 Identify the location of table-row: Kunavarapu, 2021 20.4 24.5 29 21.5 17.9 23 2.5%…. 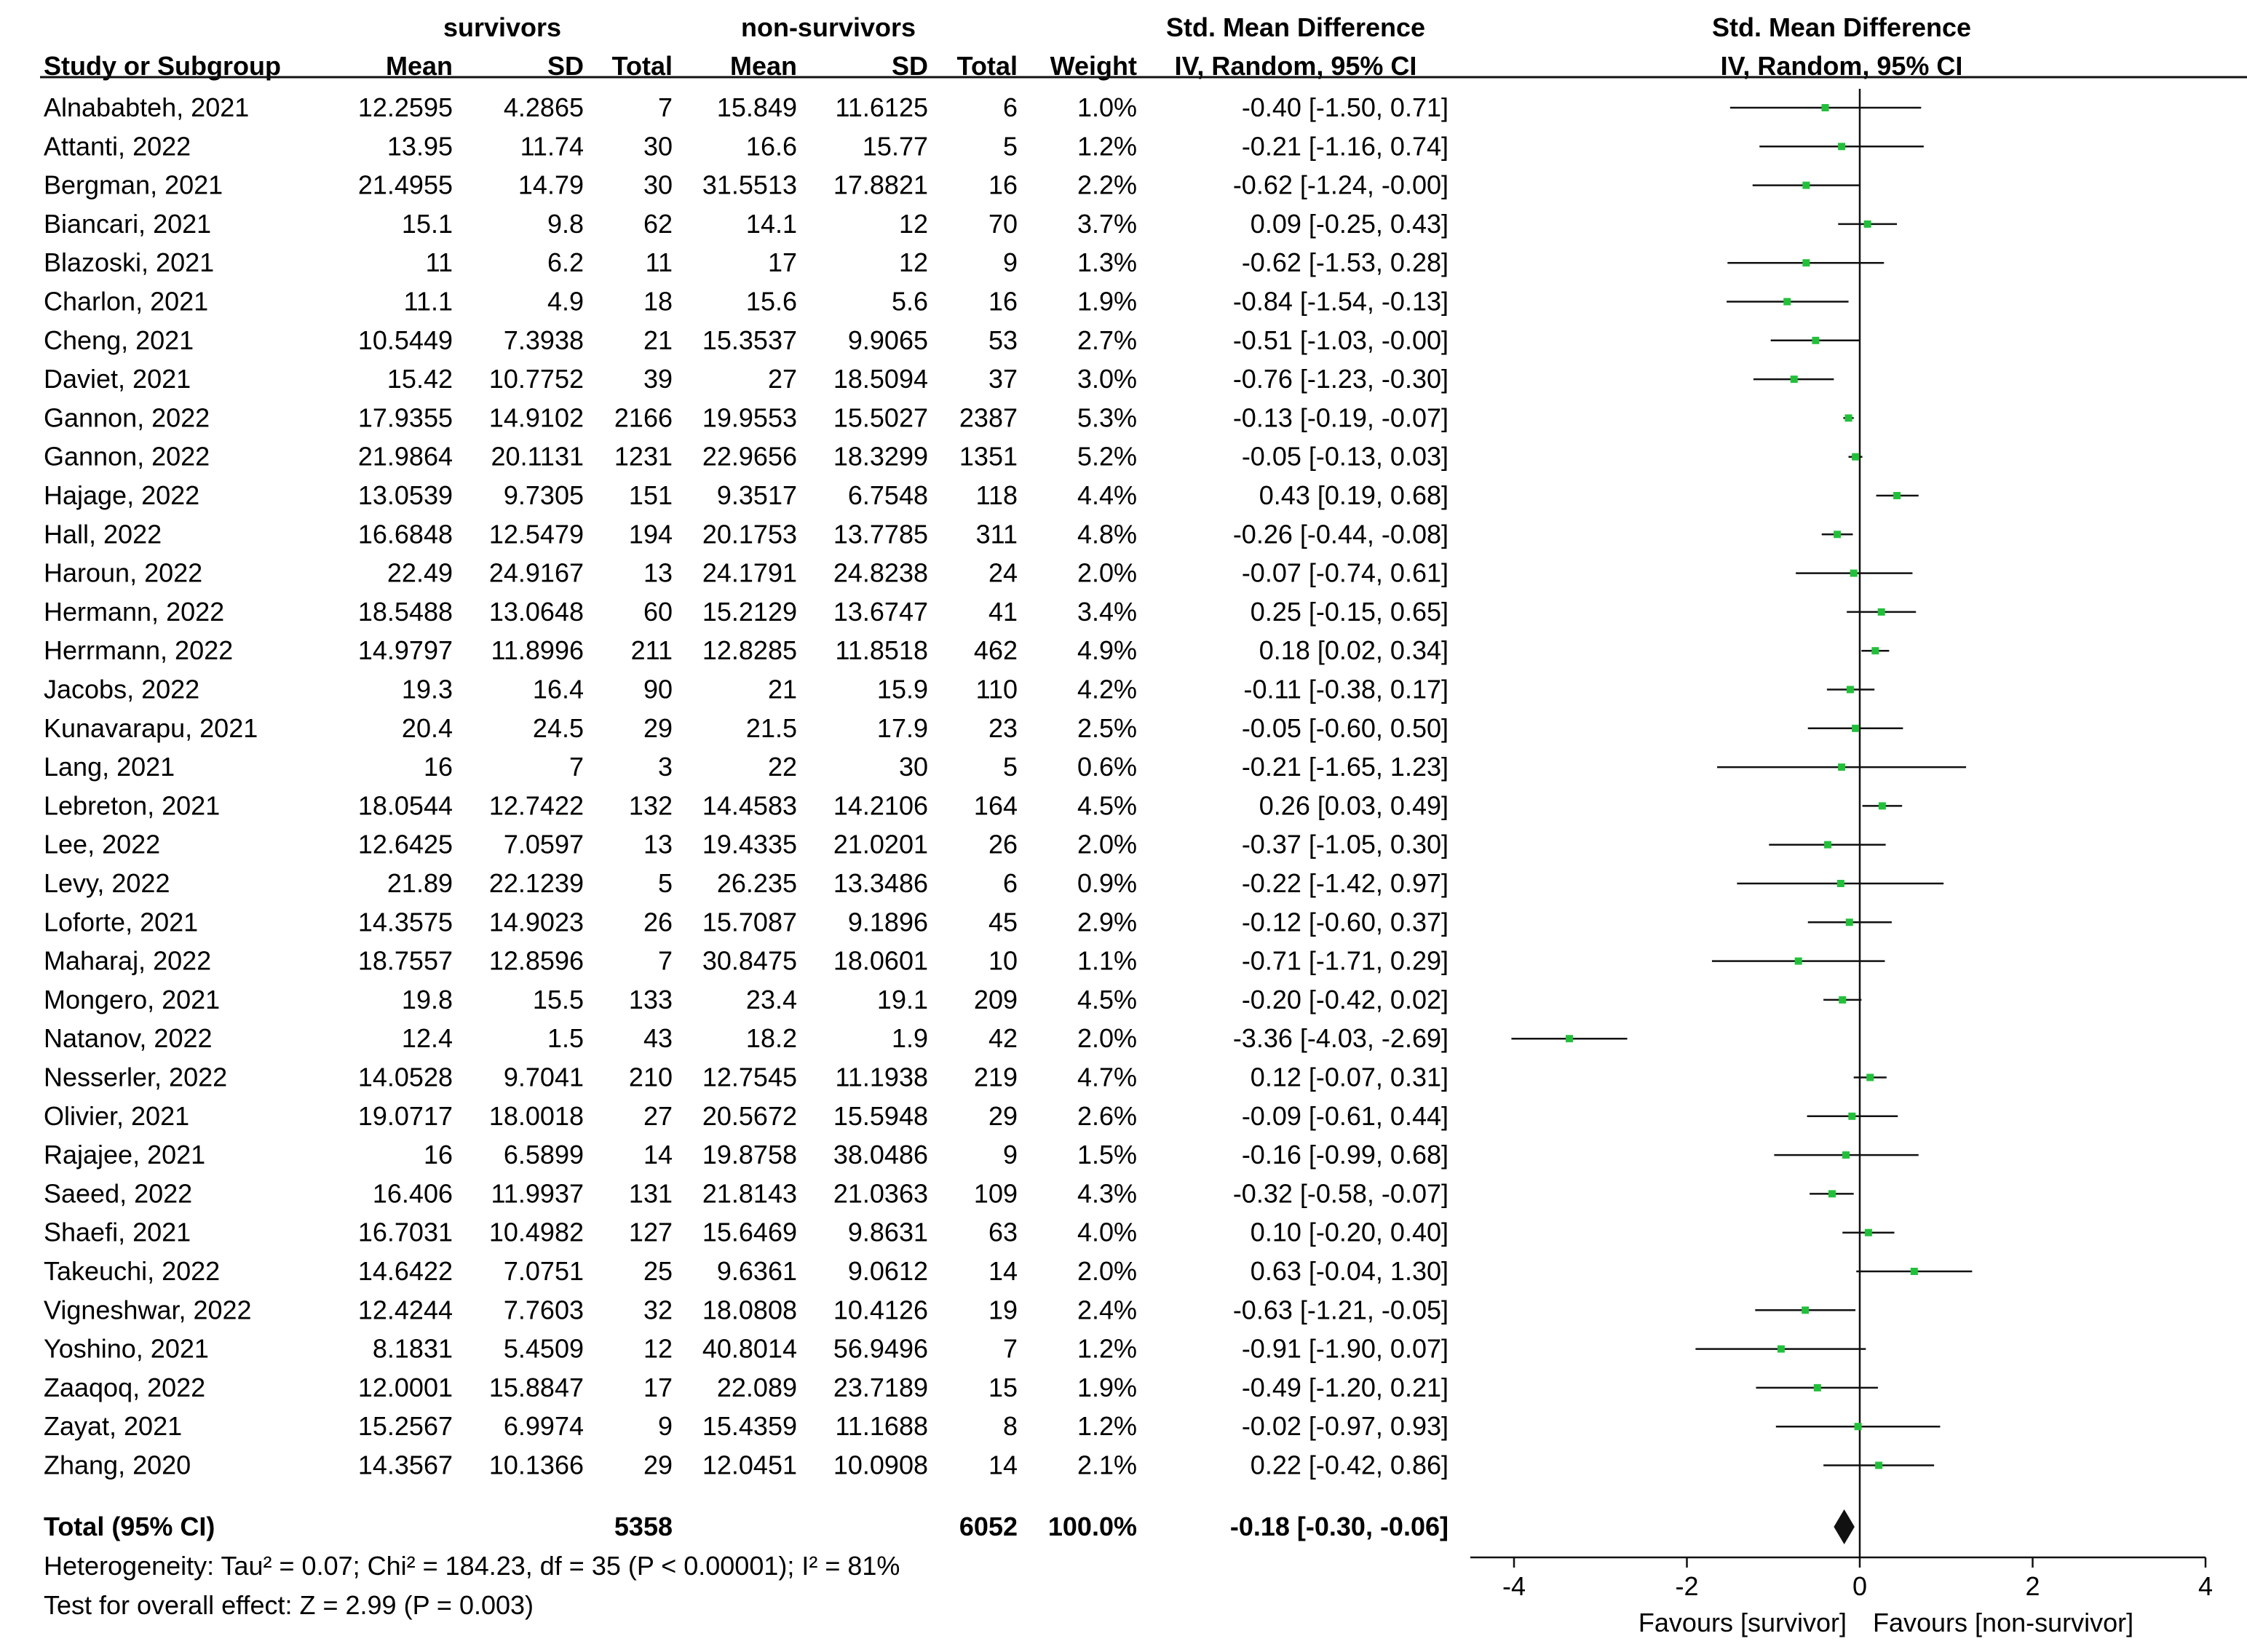
(747, 728).